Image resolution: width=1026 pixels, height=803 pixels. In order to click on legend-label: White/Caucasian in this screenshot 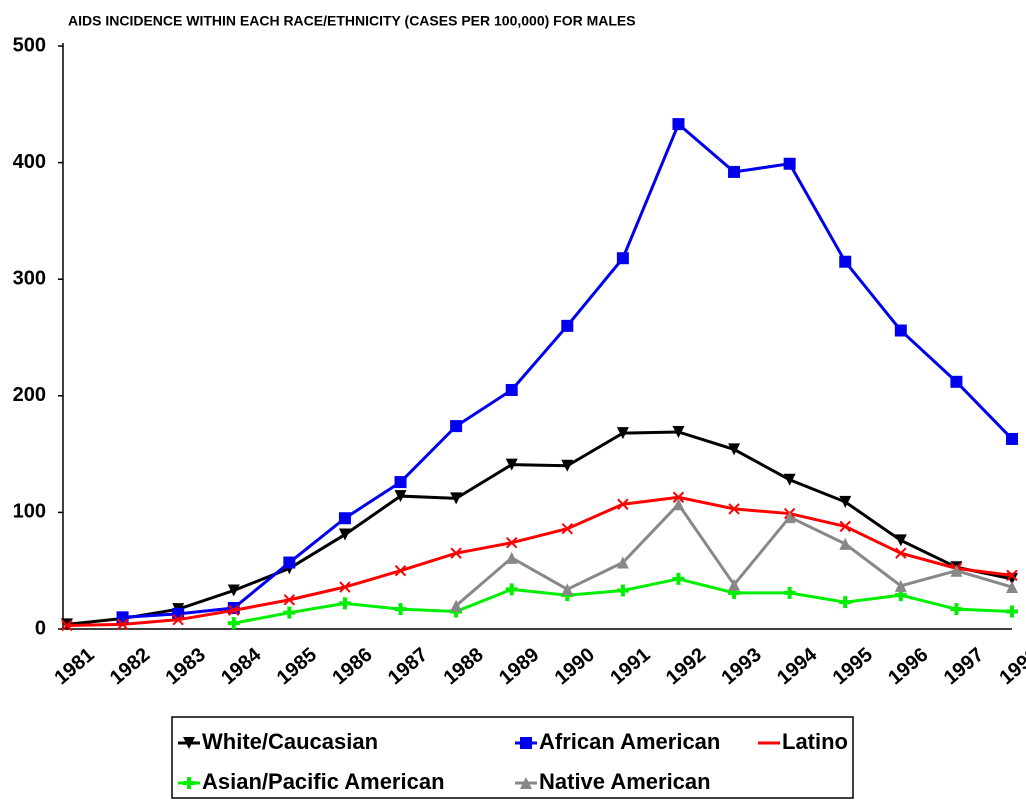, I will do `click(290, 741)`.